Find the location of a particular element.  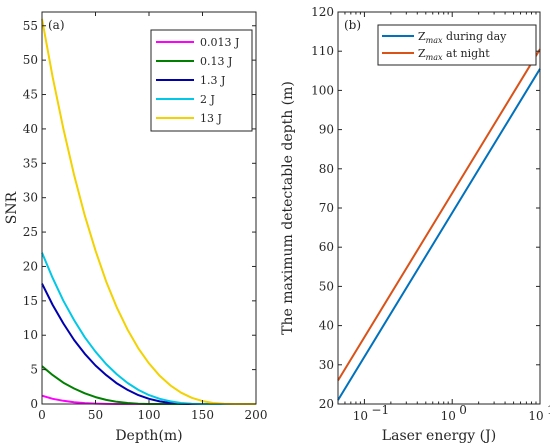

y-tick-label-a-6: 30 is located at coordinates (30, 198).